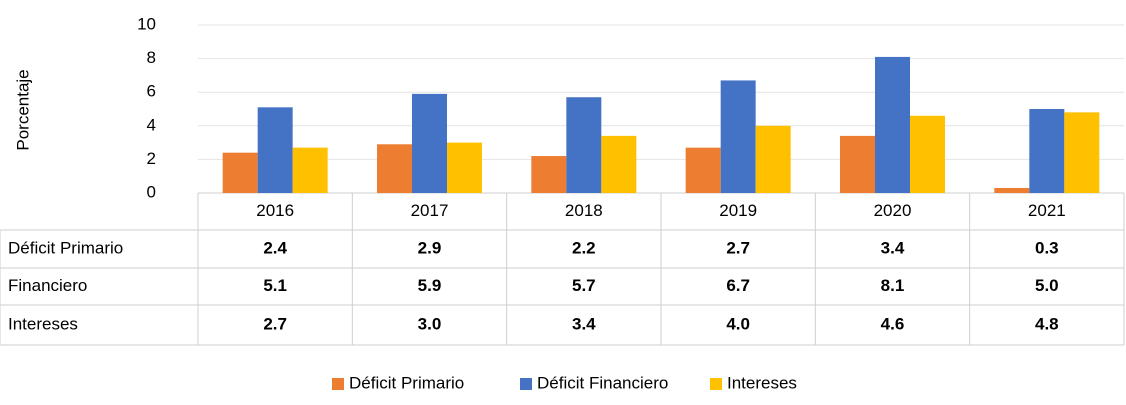 Image resolution: width=1126 pixels, height=405 pixels. Describe the element at coordinates (151, 91) in the screenshot. I see `y-tick-label: 6` at that location.